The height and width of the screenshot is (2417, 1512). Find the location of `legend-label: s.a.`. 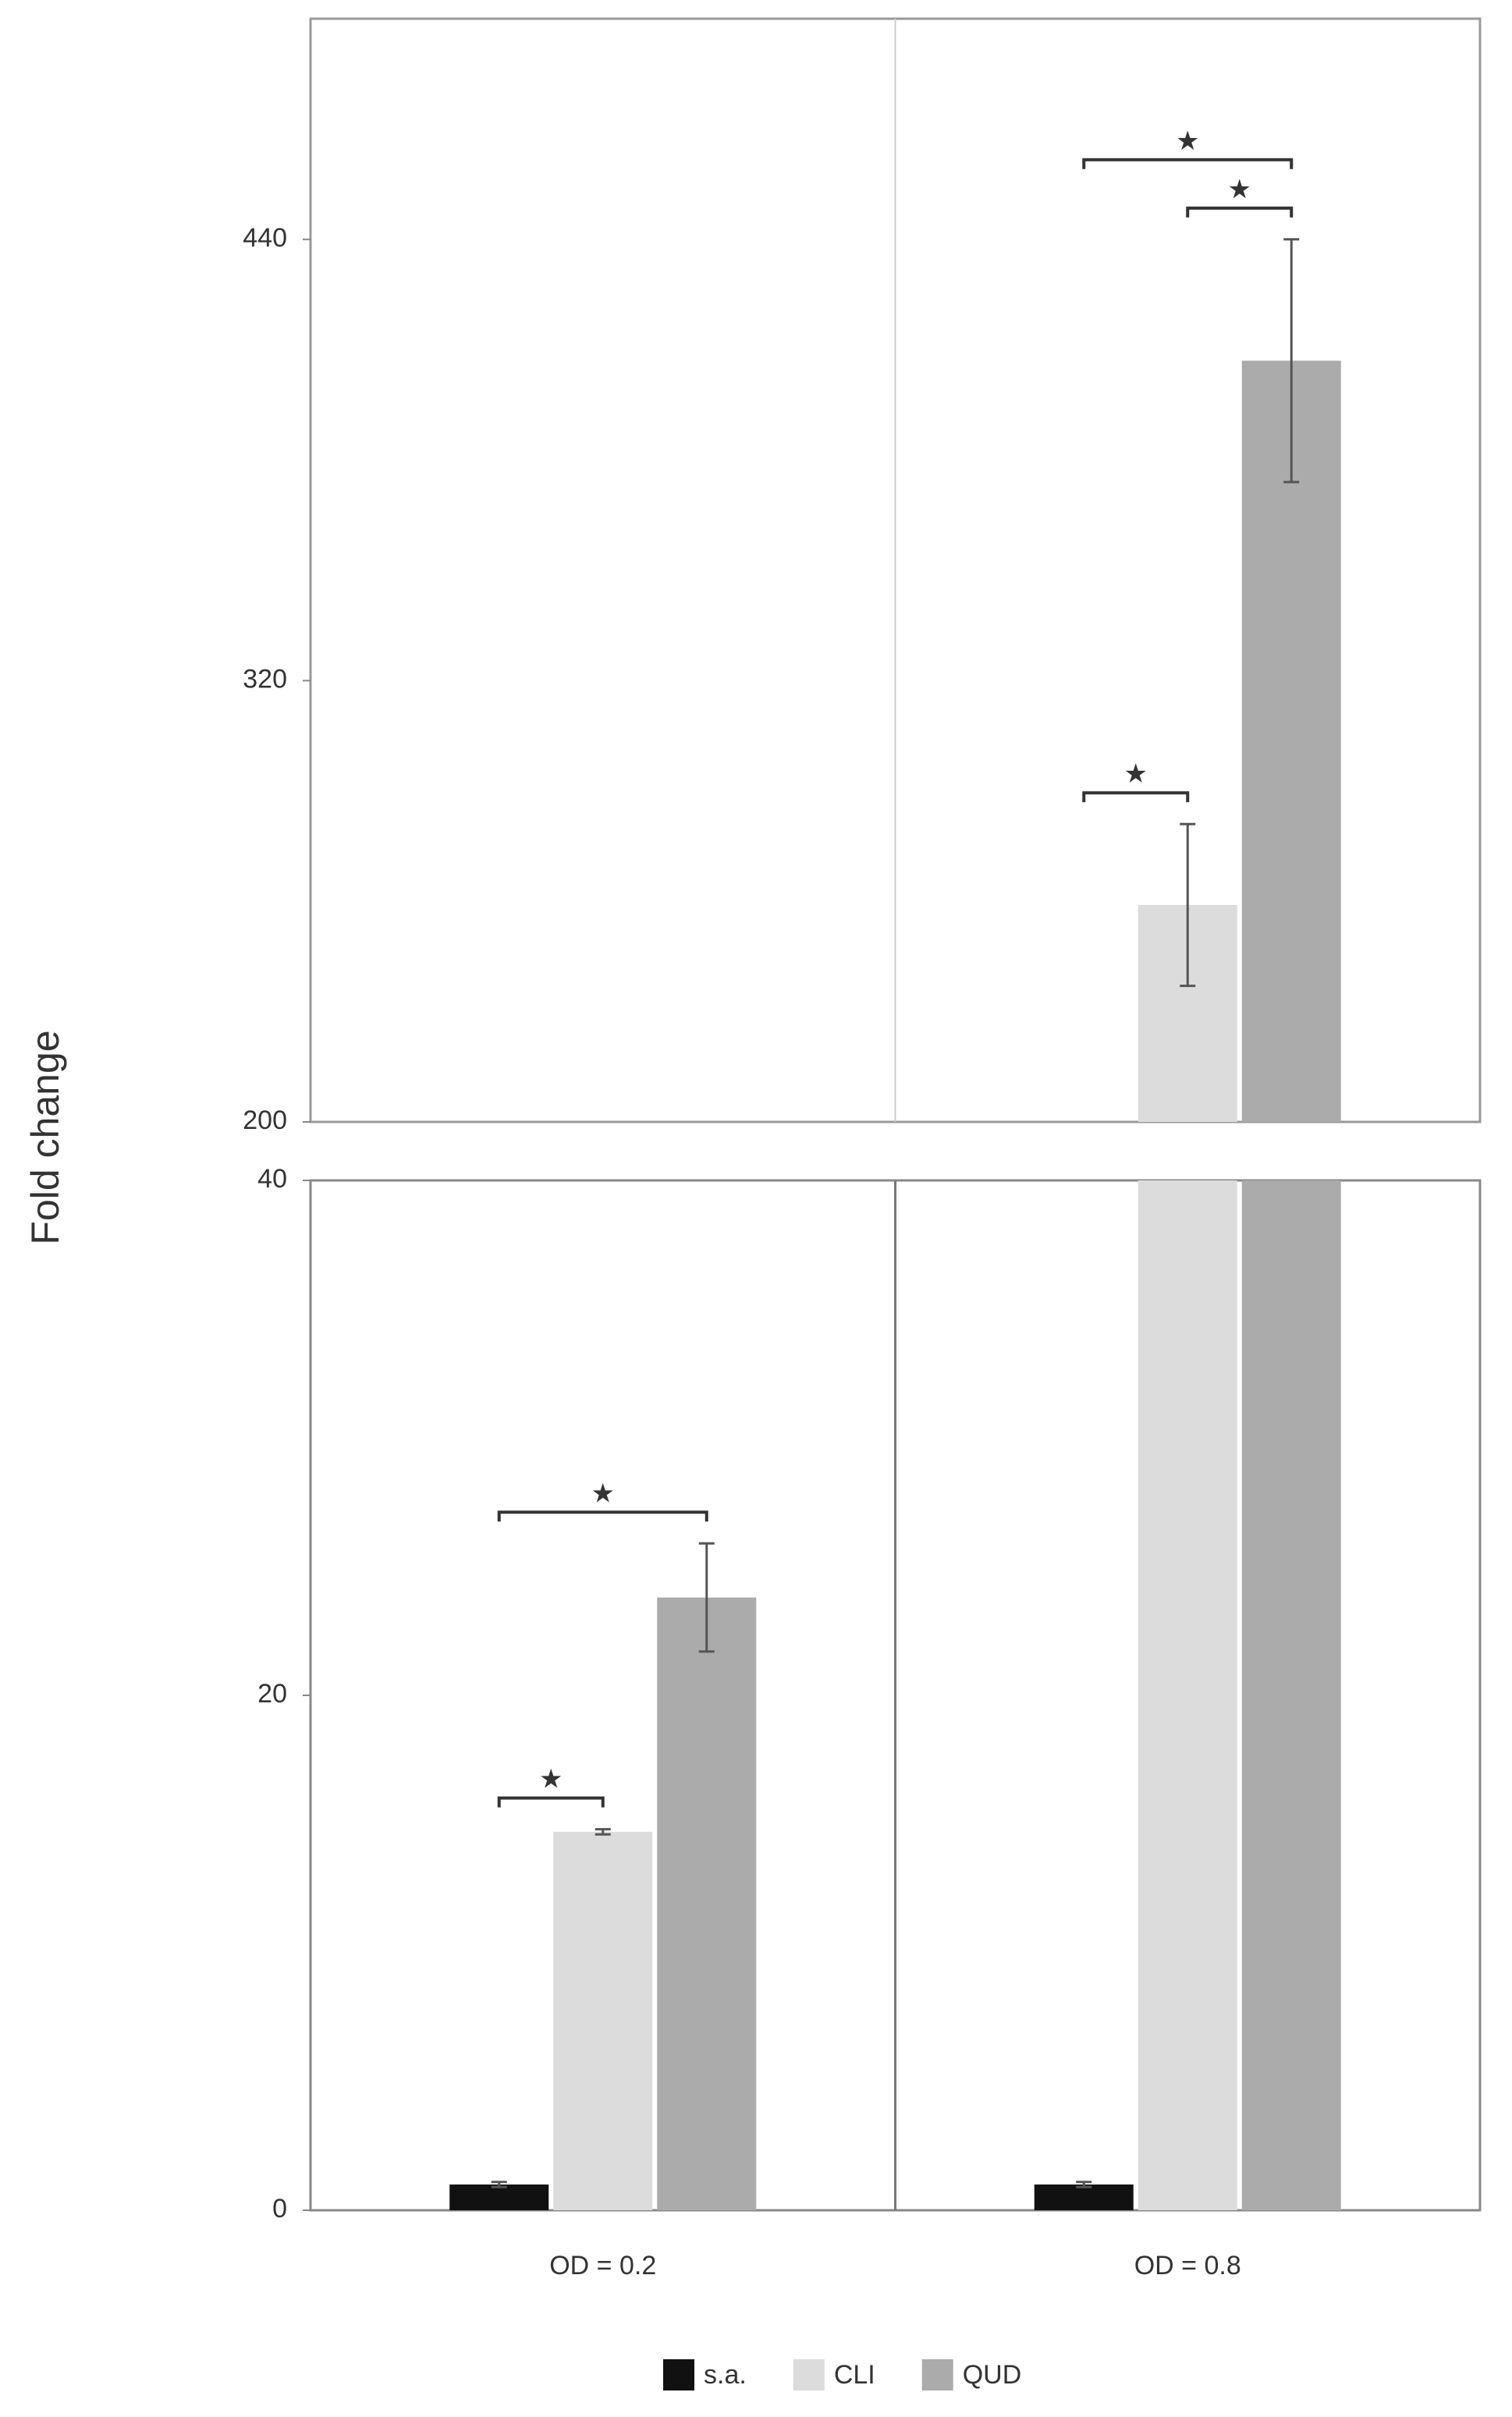

legend-label: s.a. is located at coordinates (726, 2375).